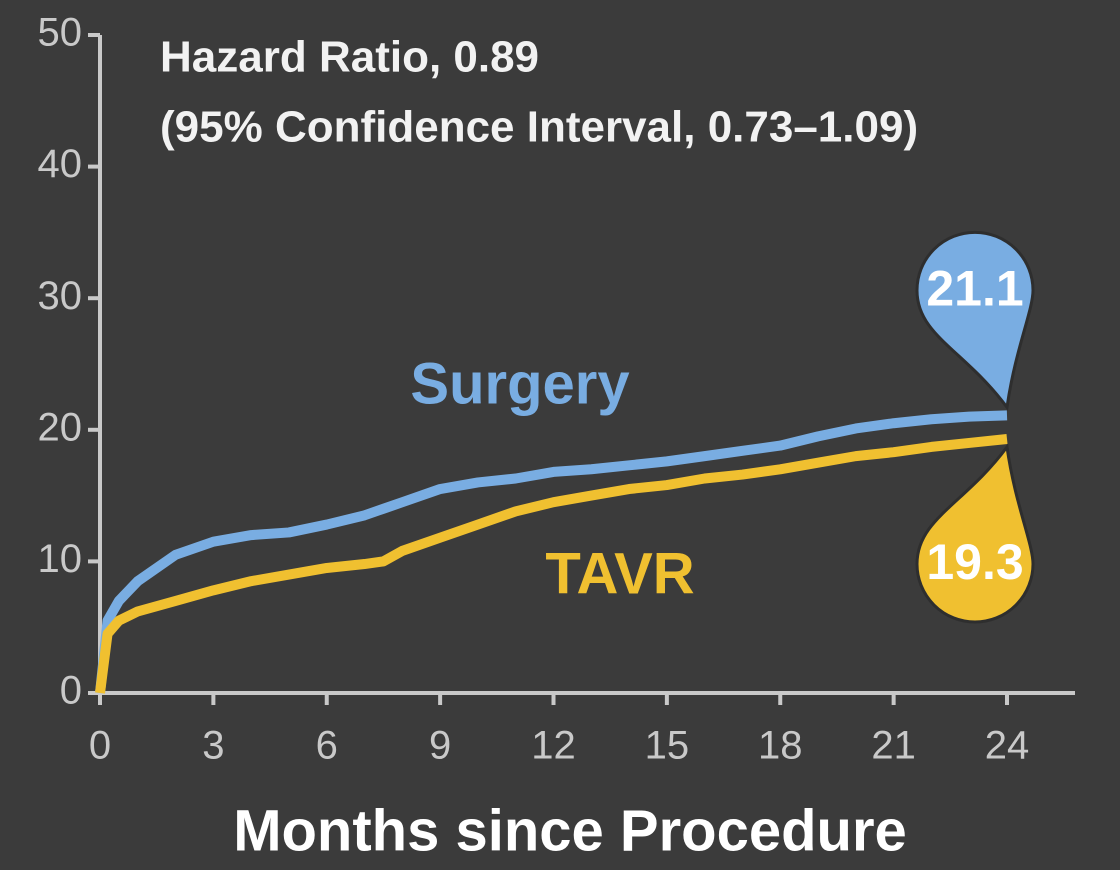 The image size is (1120, 870). I want to click on y-tick-label: 20, so click(60, 427).